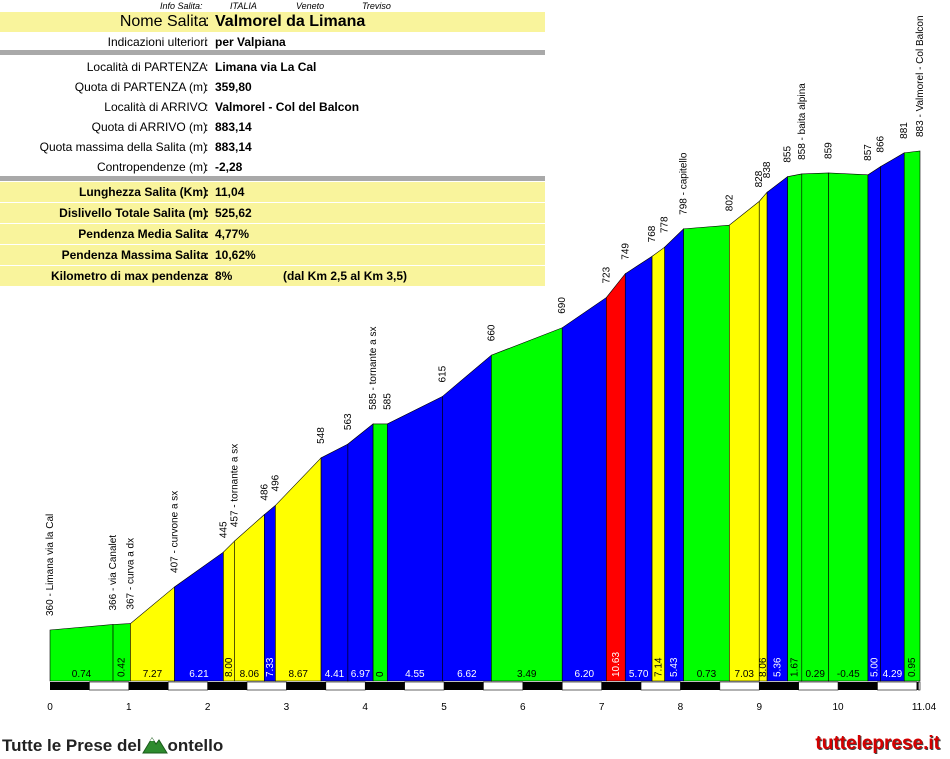 This screenshot has width=950, height=759. Describe the element at coordinates (829, 150) in the screenshot. I see `waypoint-label: 859` at that location.